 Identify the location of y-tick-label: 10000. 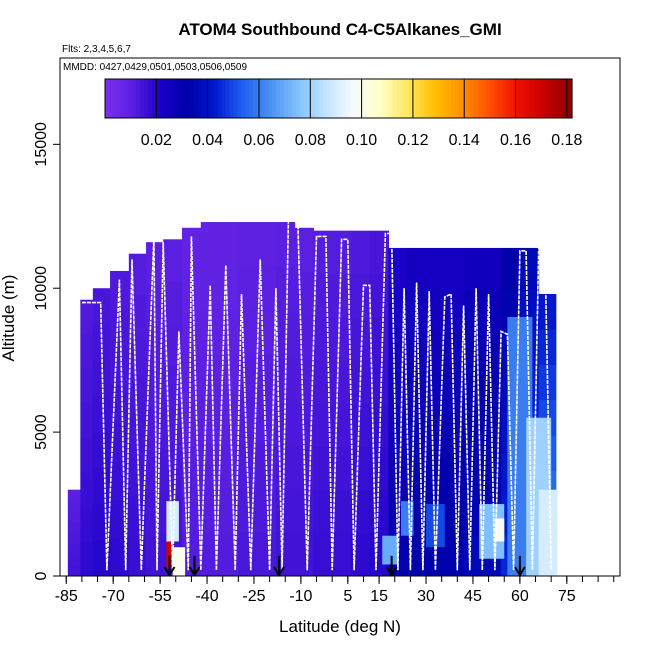
(41, 288).